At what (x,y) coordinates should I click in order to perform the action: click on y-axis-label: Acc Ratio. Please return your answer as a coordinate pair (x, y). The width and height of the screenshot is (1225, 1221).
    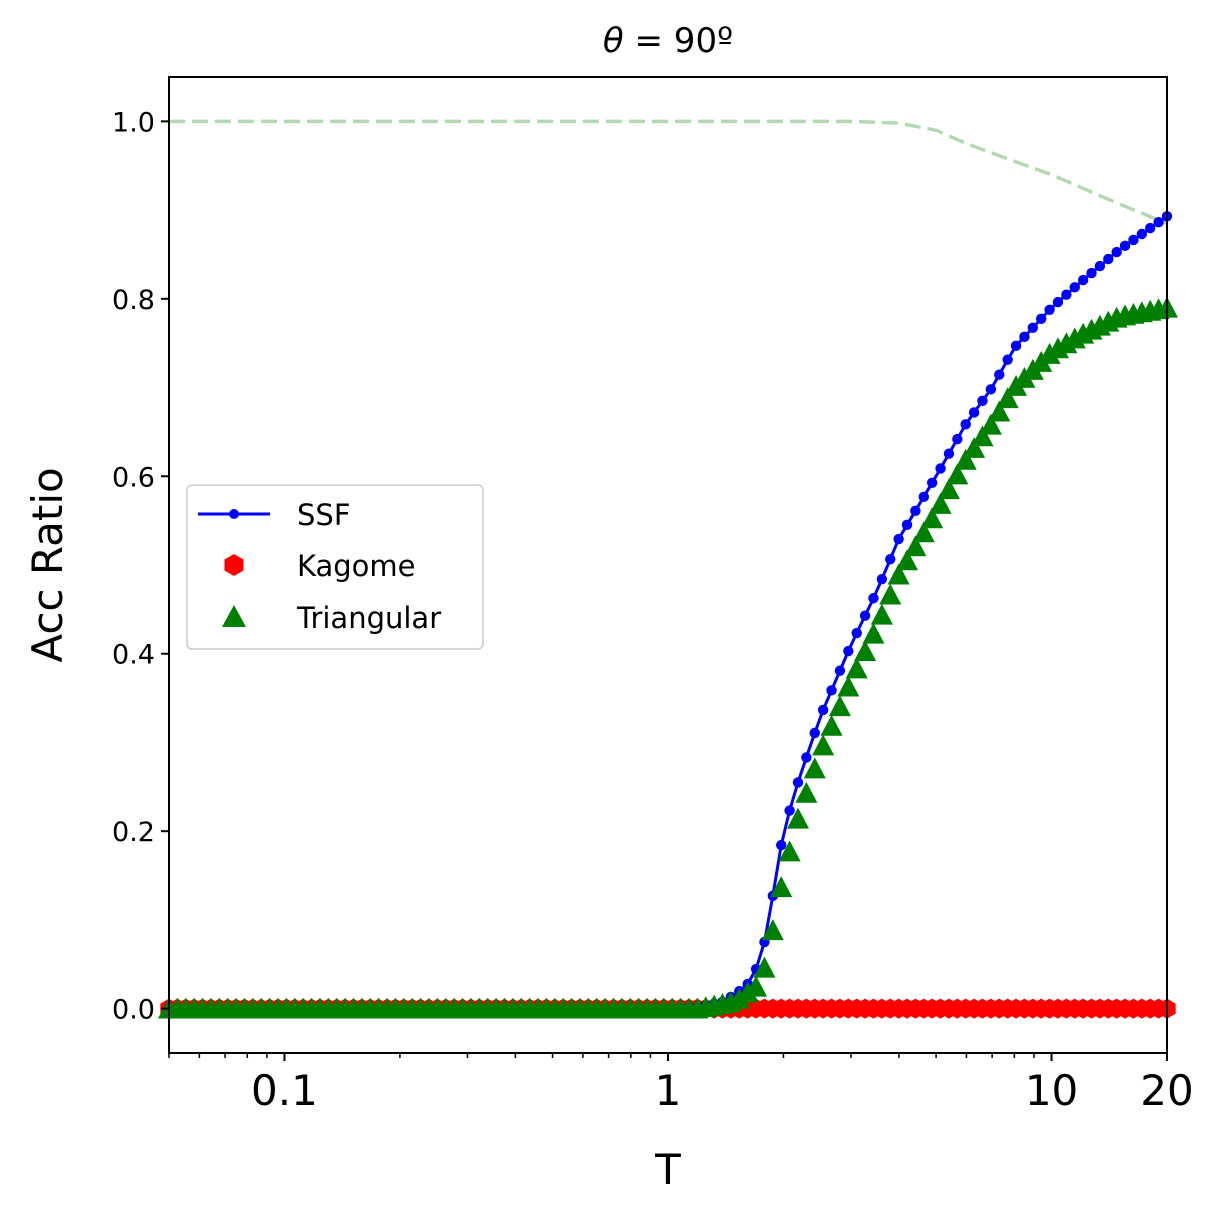
    Looking at the image, I should click on (47, 564).